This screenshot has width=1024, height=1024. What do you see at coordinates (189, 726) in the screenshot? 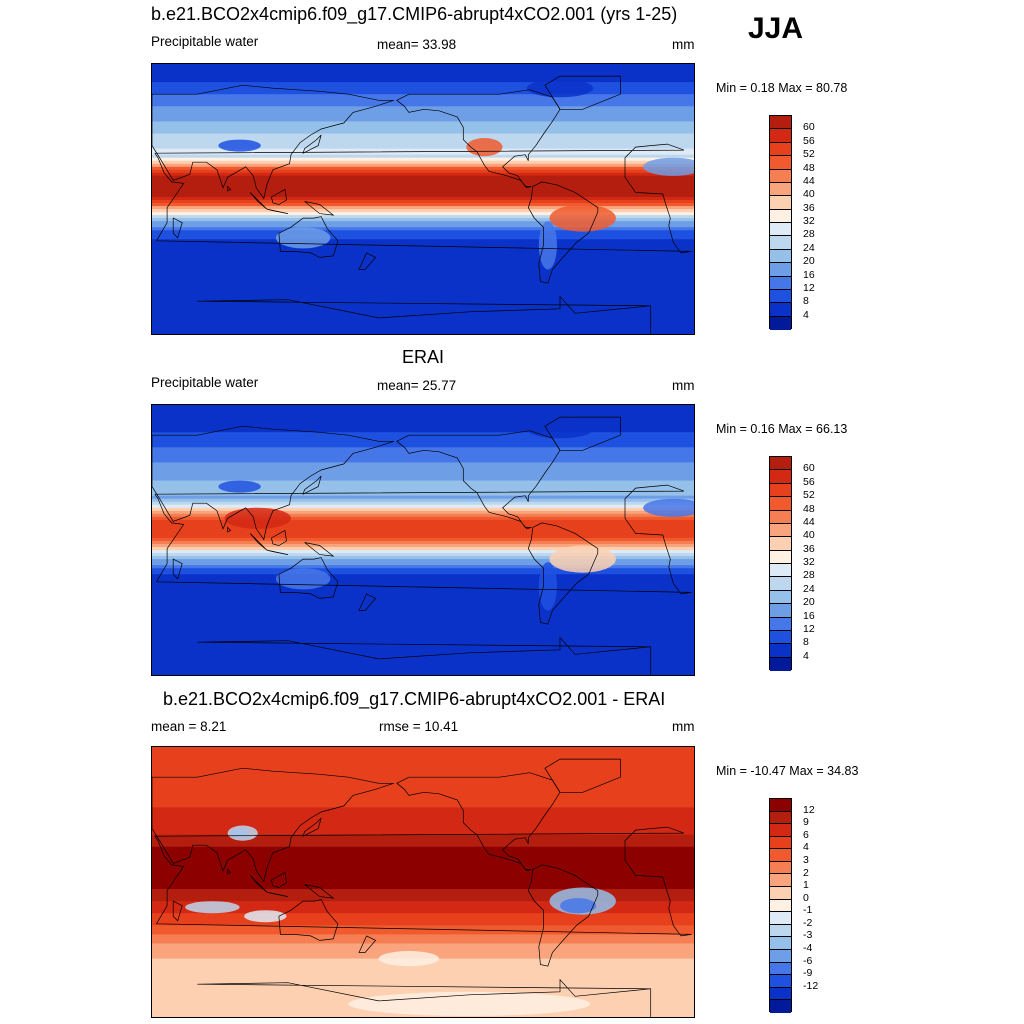
I see `panel-3-mean-label: mean = 8.21` at bounding box center [189, 726].